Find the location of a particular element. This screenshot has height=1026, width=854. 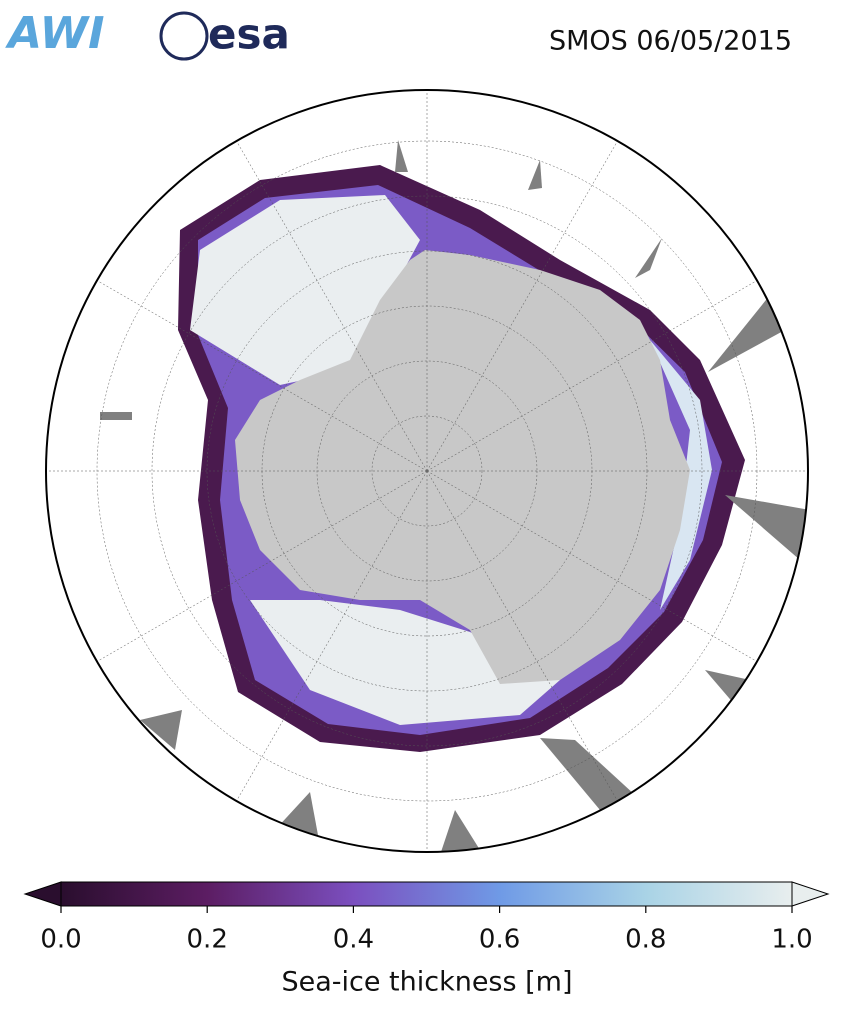

colorbar-tick-label: 0.4 is located at coordinates (353, 940).